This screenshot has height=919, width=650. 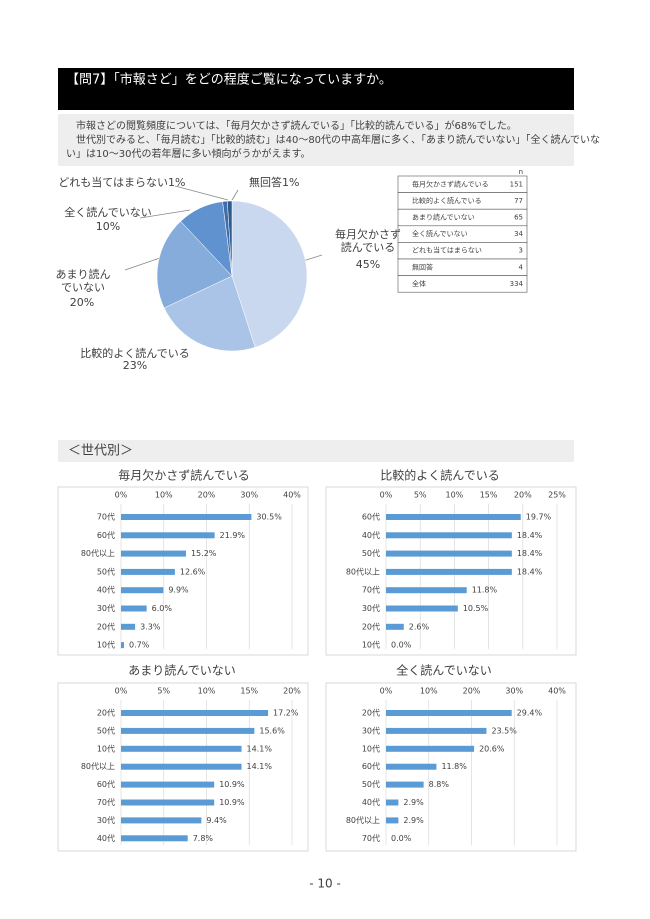 I want to click on chart-title: あまり読んでいない, so click(x=181, y=670).